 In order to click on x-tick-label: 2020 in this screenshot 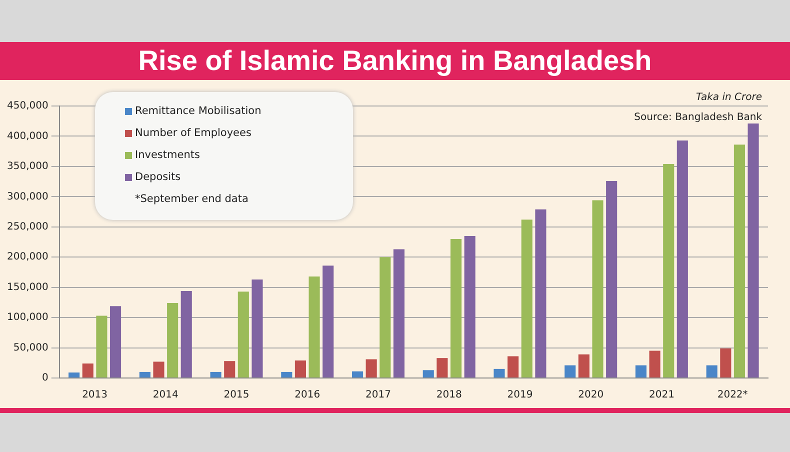, I will do `click(591, 395)`.